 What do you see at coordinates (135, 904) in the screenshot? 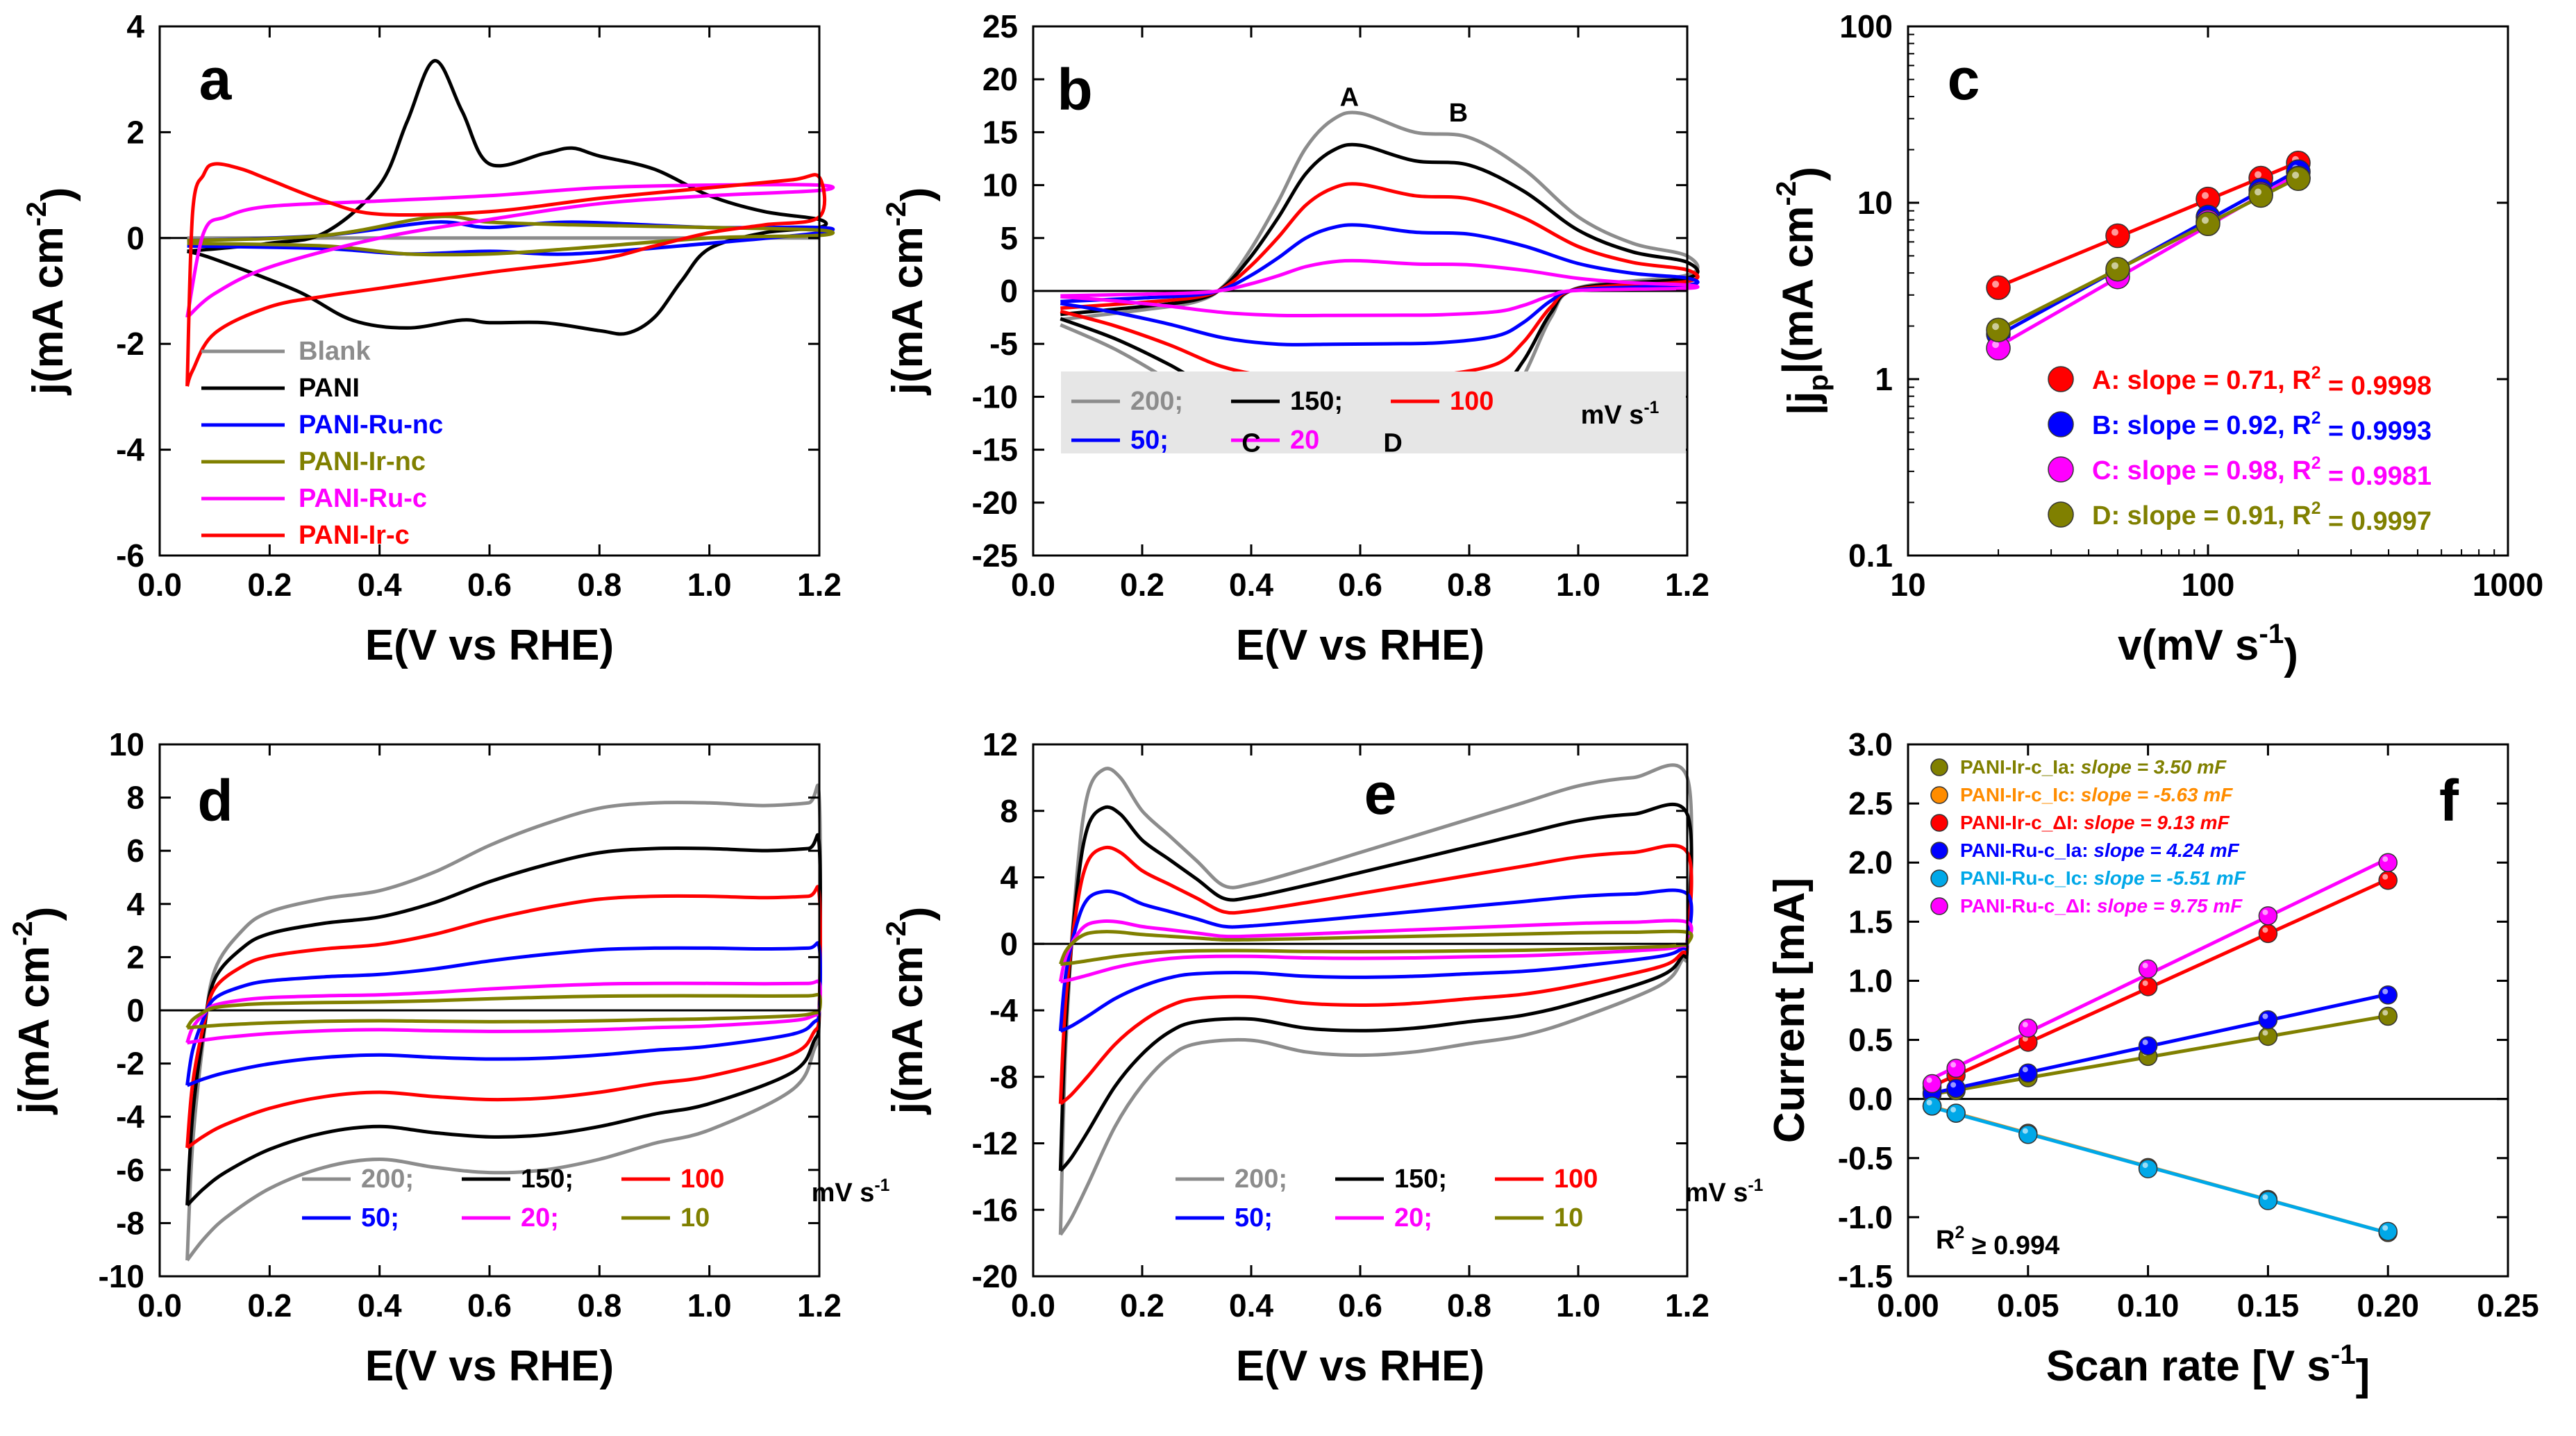
I see `y-tick-label: 4` at bounding box center [135, 904].